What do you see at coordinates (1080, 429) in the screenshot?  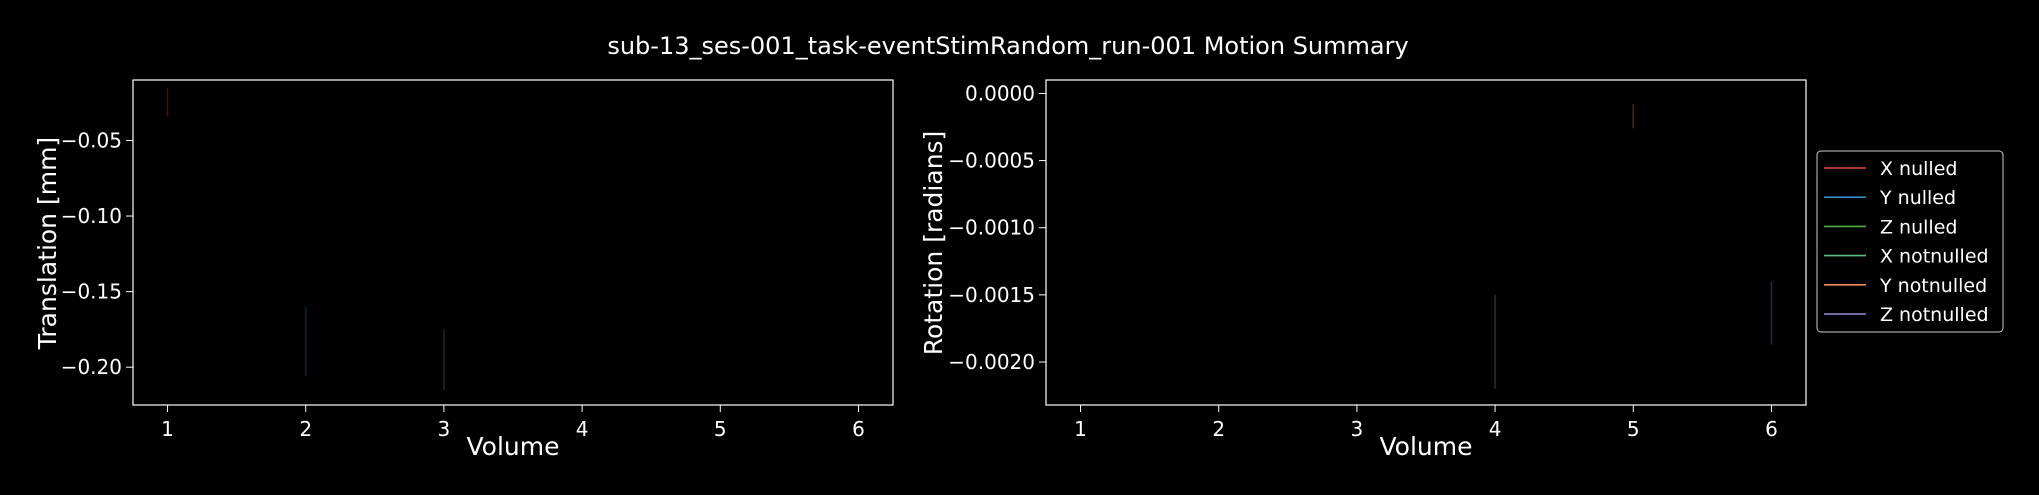 I see `rotation-x-tick-label: 1` at bounding box center [1080, 429].